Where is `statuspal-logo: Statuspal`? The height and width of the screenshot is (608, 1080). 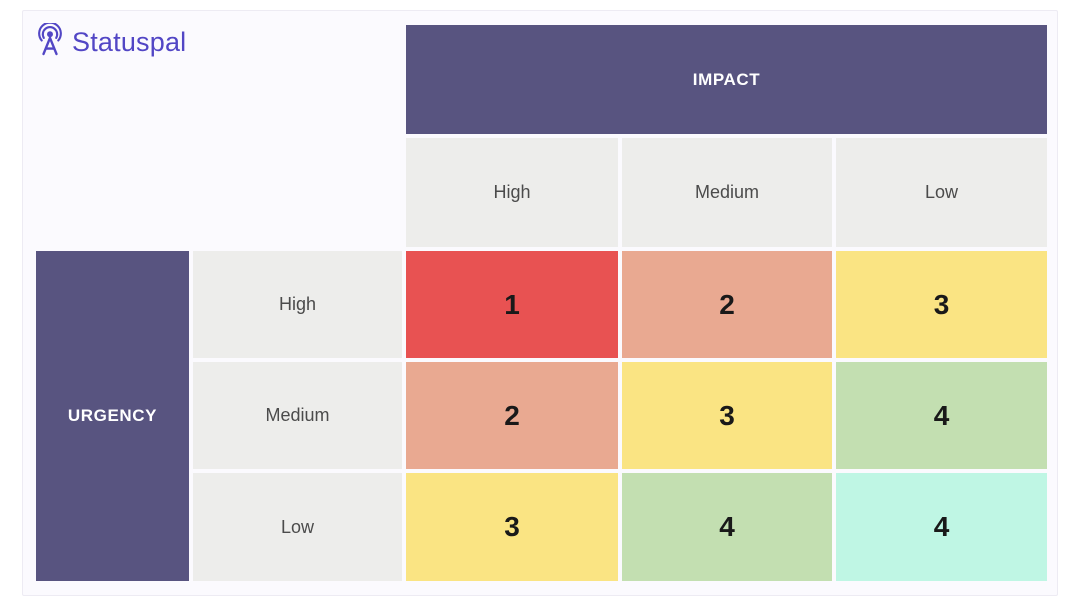 statuspal-logo: Statuspal is located at coordinates (109, 42).